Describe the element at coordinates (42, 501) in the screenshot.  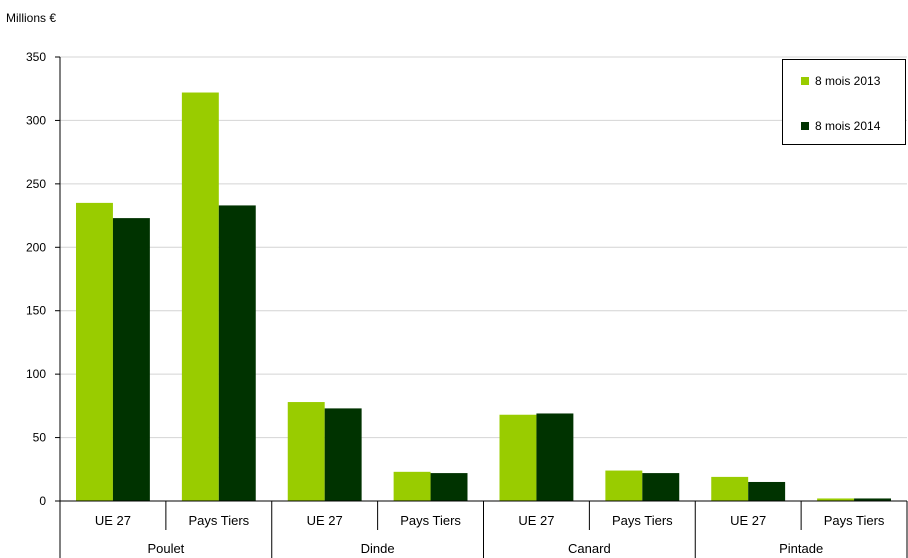
I see `y-tick-label: 0` at that location.